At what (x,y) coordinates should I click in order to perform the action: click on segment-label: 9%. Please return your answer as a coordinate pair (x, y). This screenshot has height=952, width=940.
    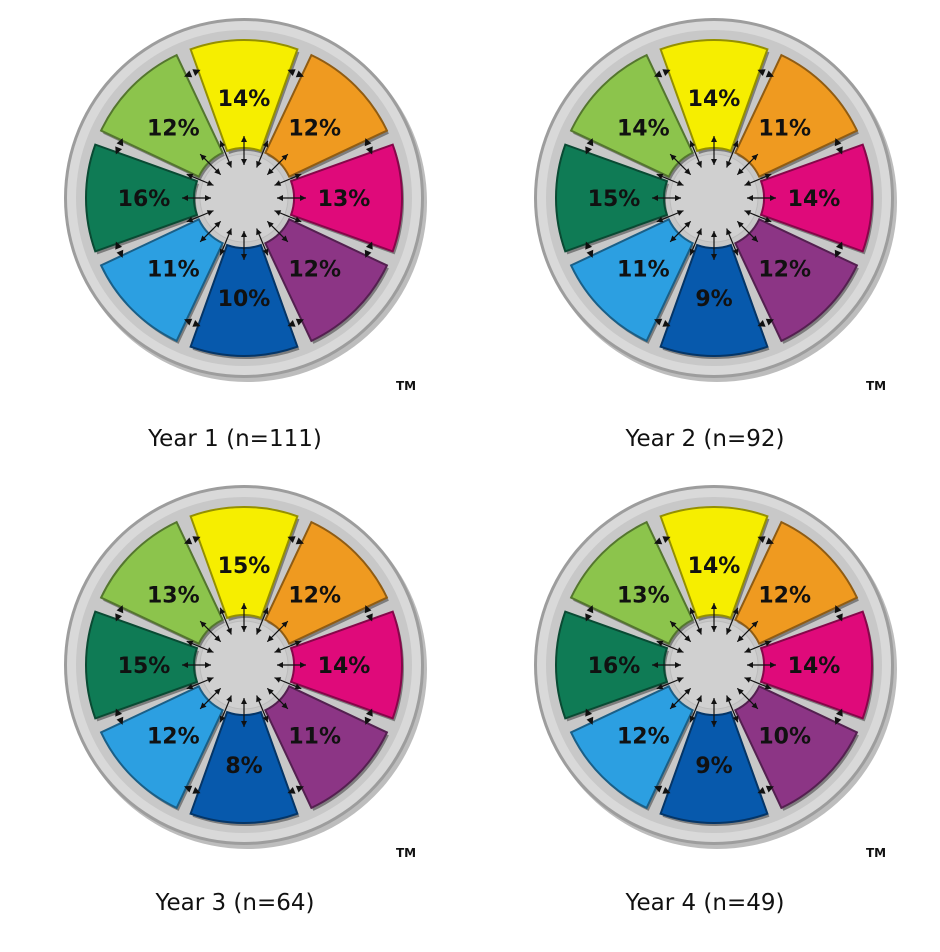
    Looking at the image, I should click on (713, 299).